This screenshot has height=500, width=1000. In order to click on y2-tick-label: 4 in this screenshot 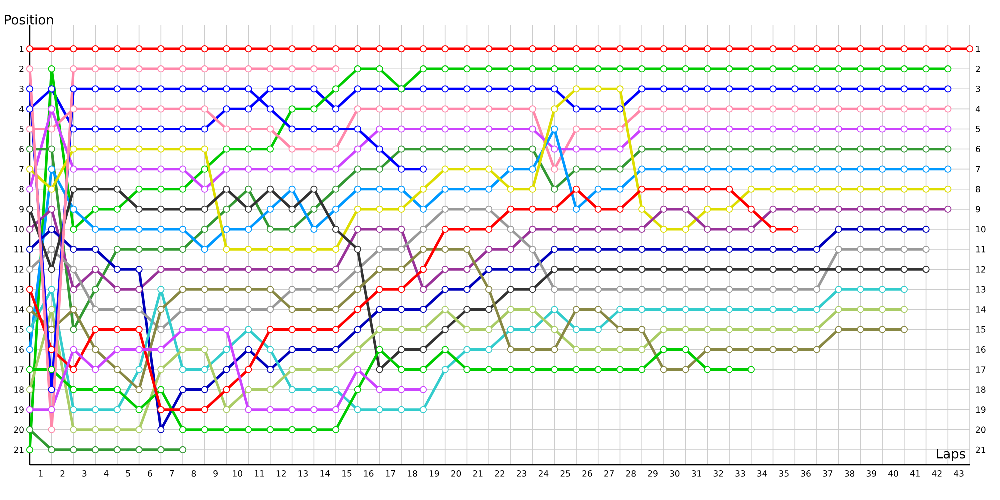, I will do `click(978, 109)`.